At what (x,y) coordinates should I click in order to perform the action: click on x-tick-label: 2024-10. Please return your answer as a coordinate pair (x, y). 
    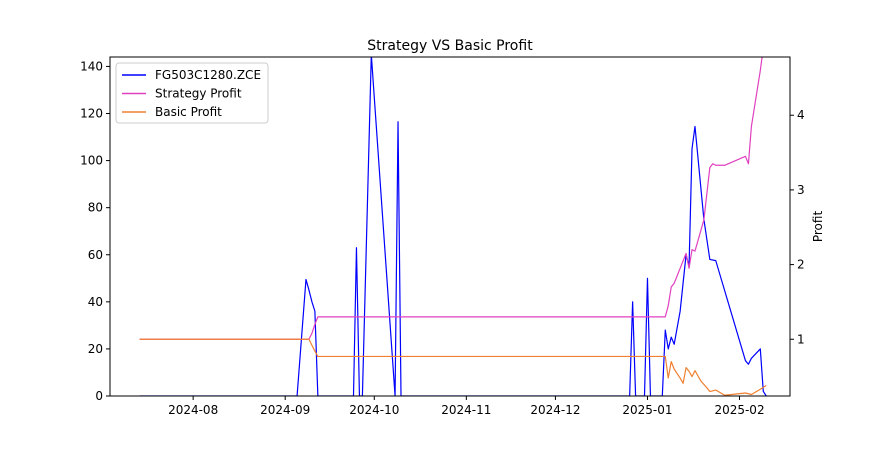
    Looking at the image, I should click on (374, 410).